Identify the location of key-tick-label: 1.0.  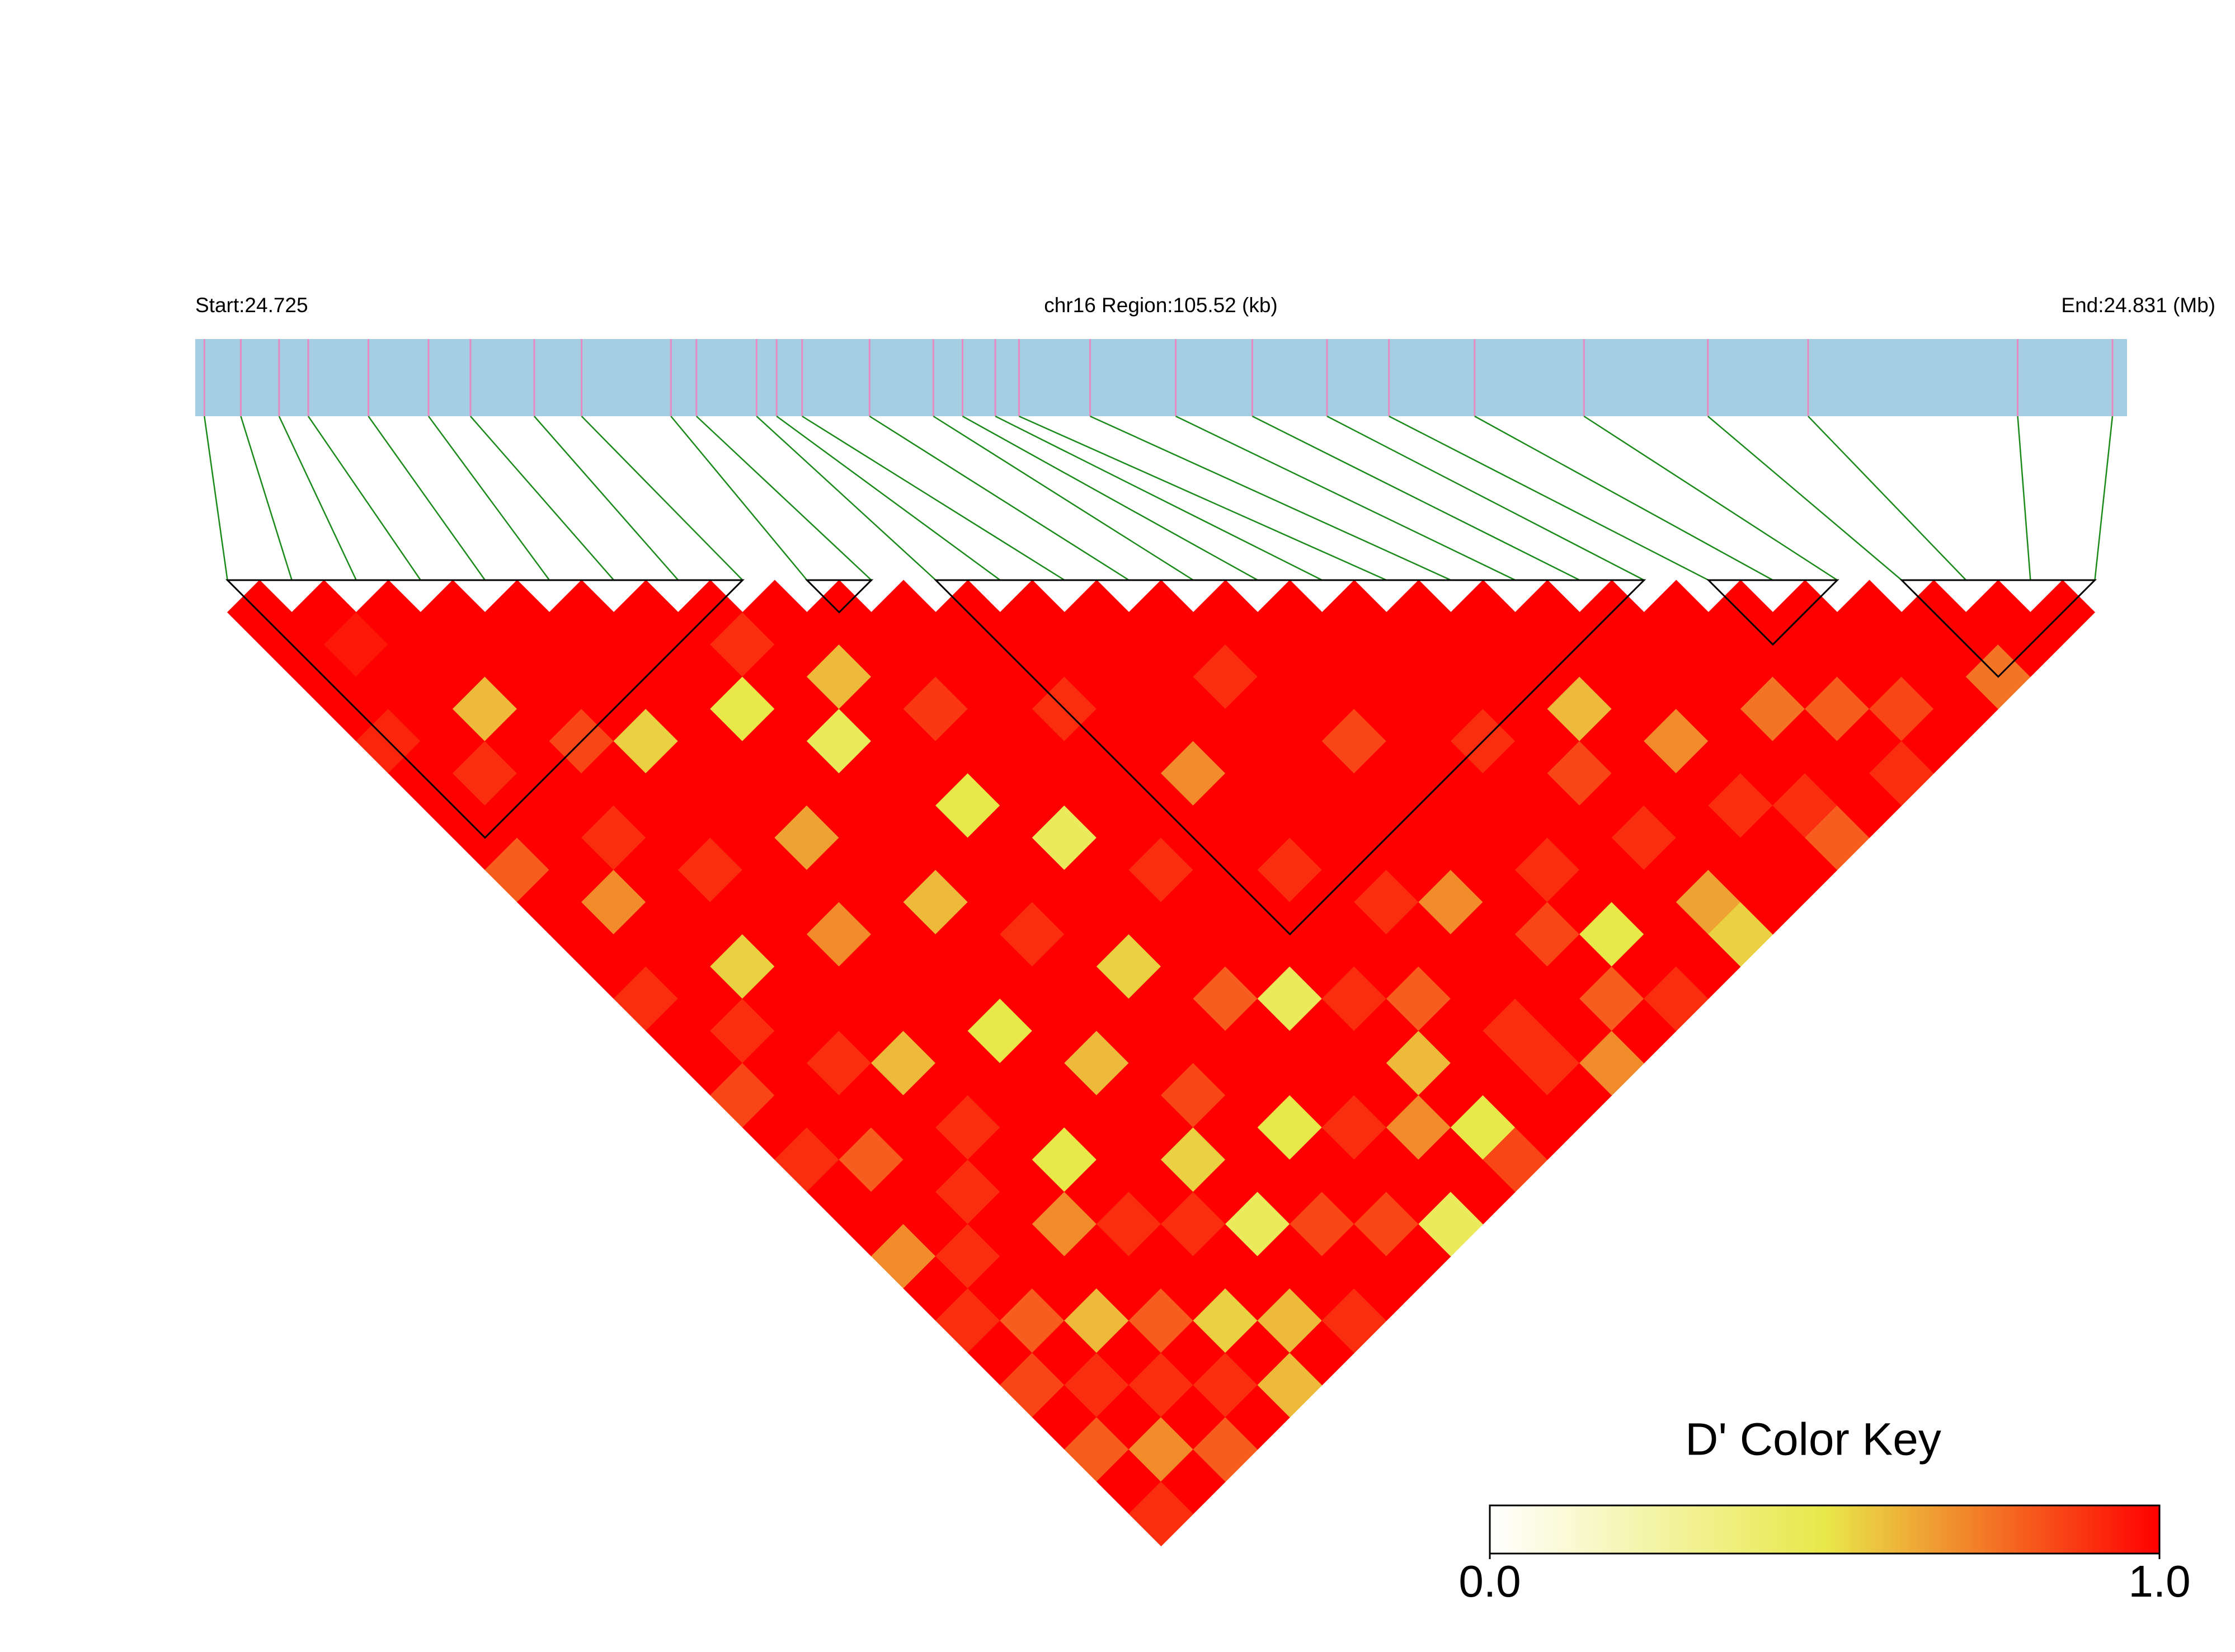
(2159, 1581).